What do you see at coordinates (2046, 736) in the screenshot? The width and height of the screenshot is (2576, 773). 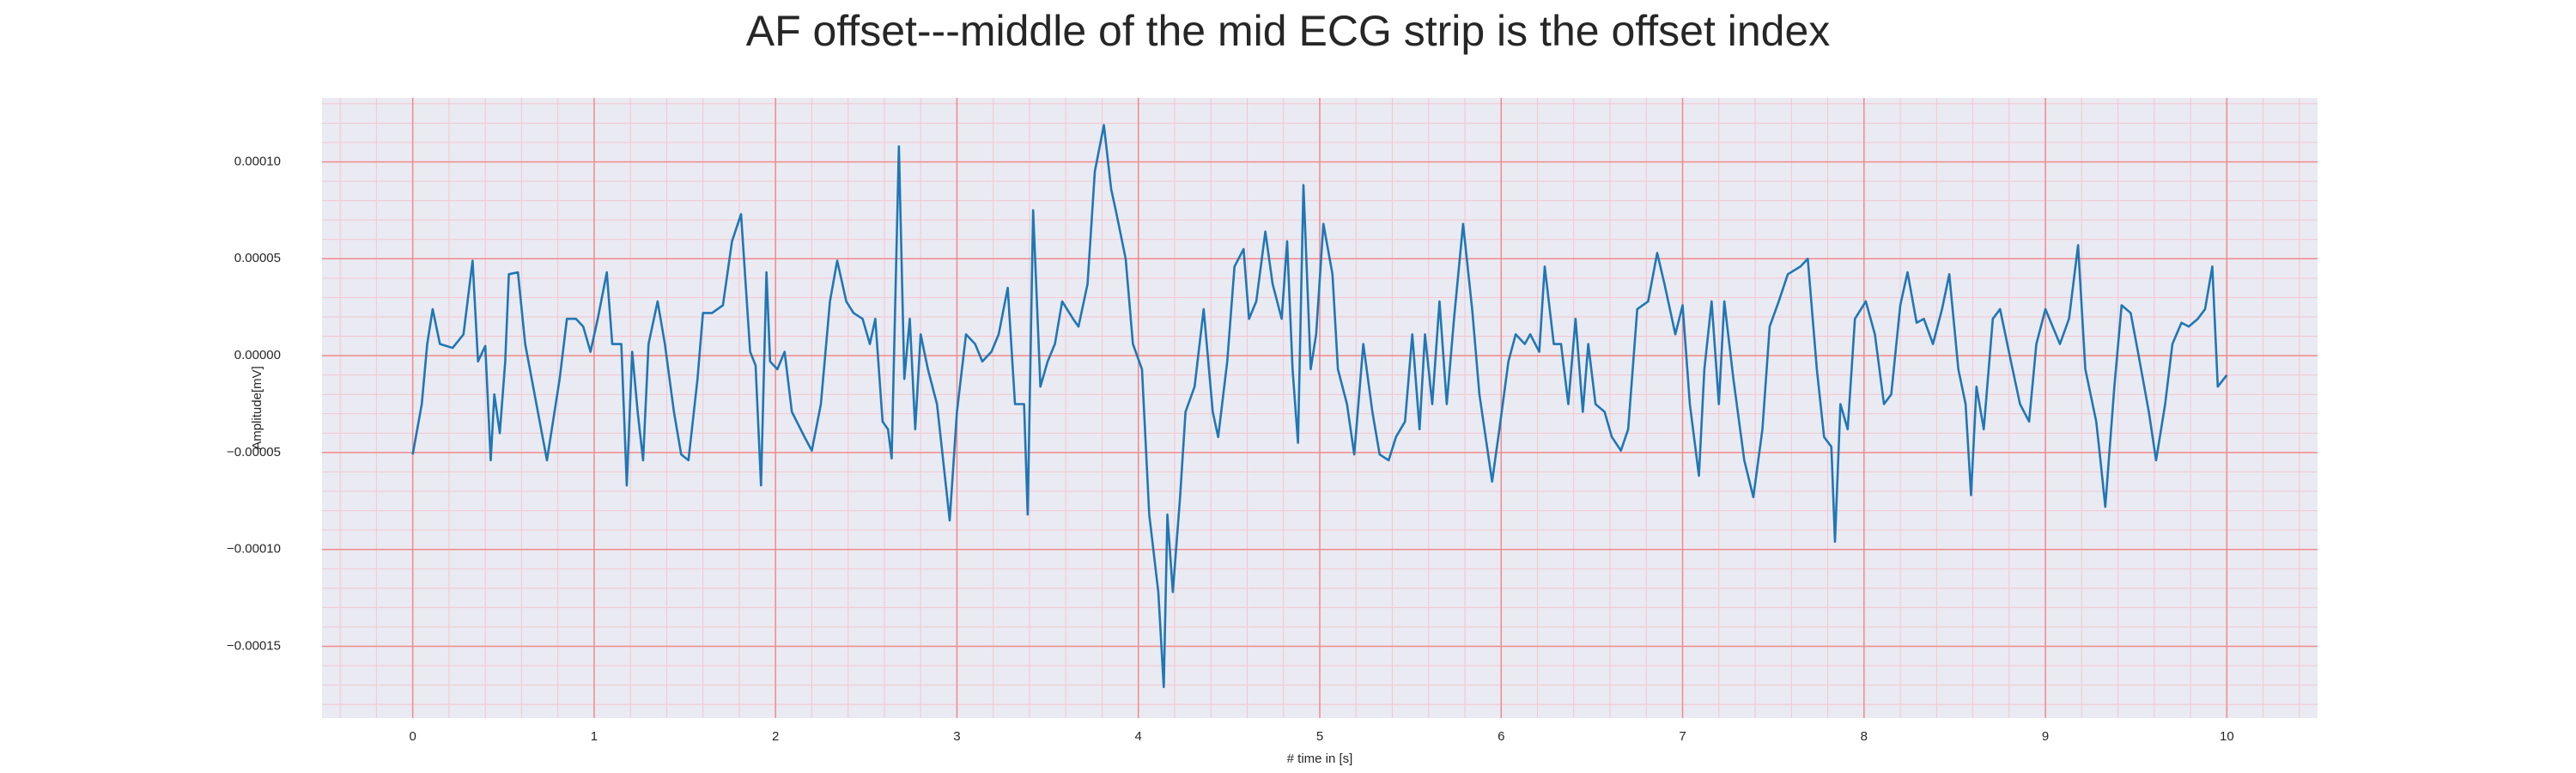 I see `x-tick-label: 9` at bounding box center [2046, 736].